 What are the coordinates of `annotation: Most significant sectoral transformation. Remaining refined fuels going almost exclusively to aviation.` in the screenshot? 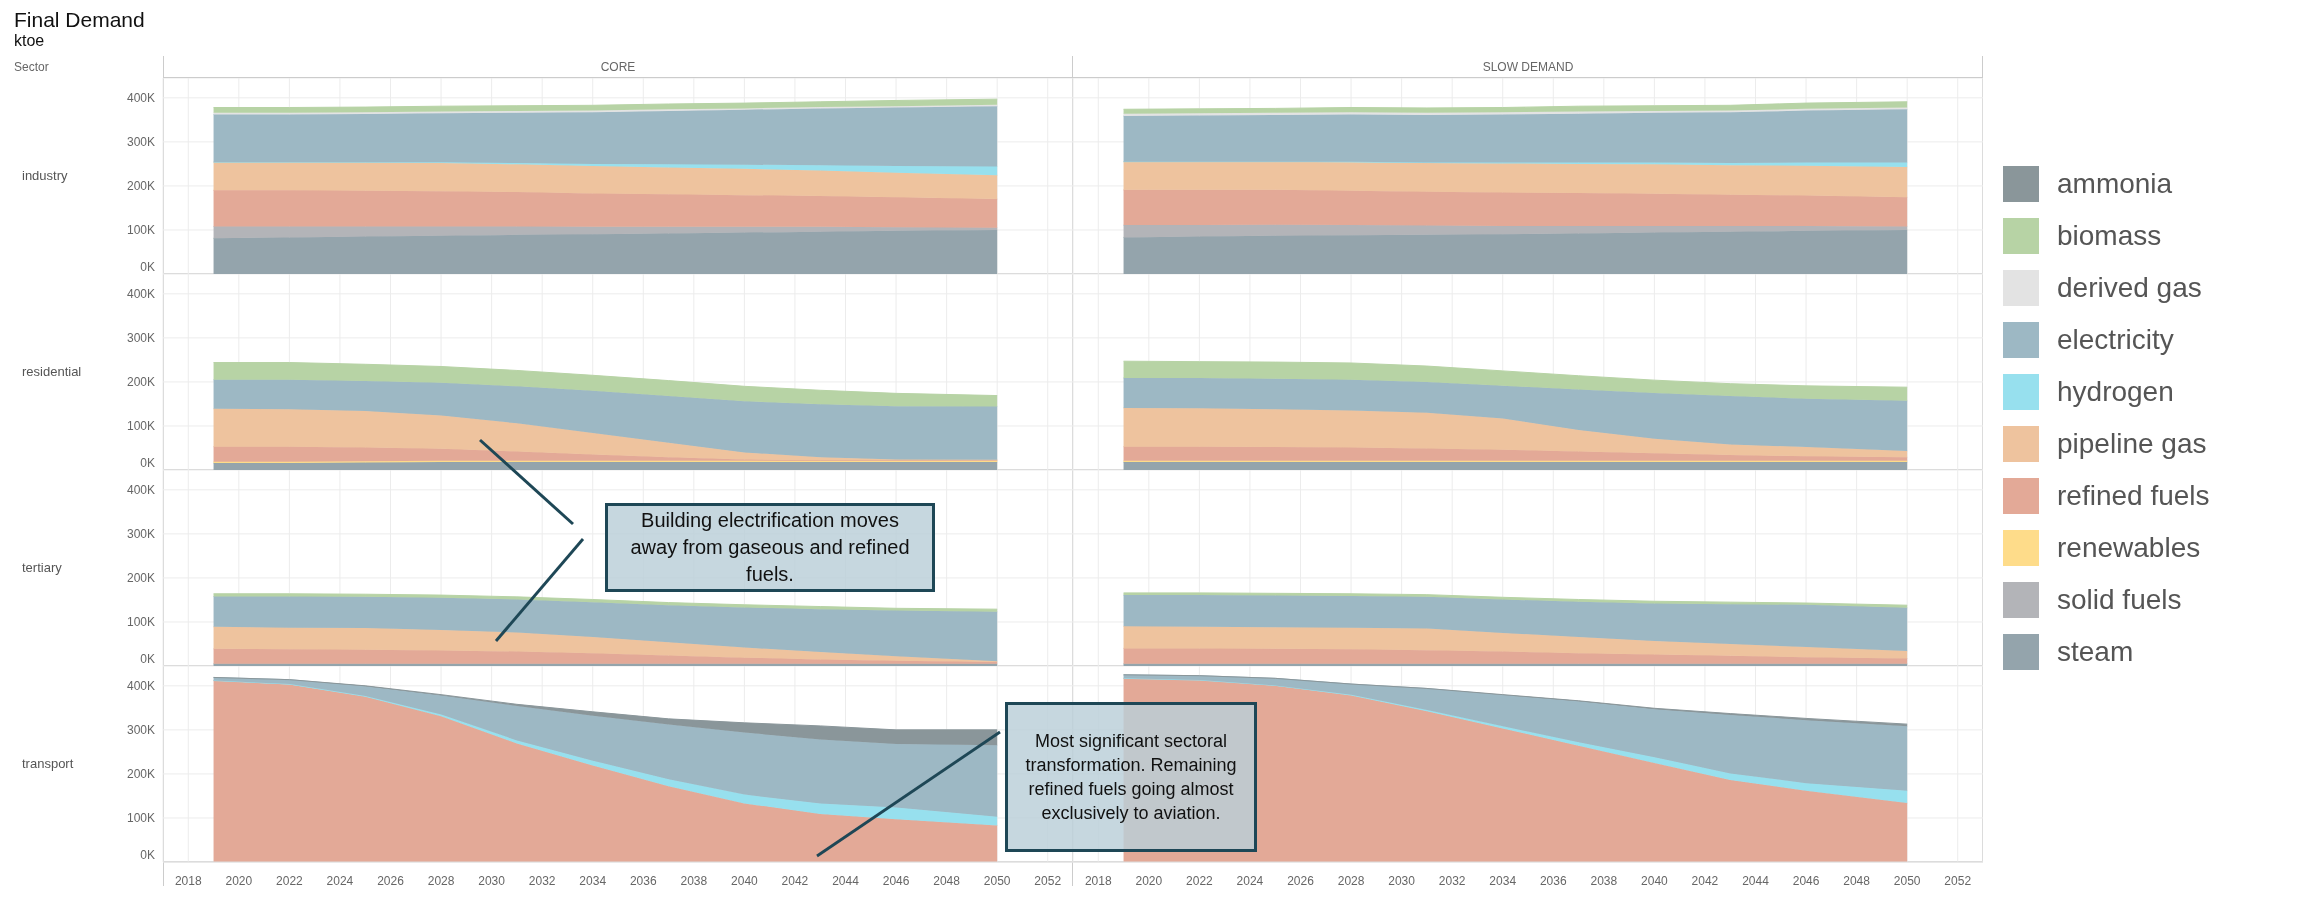 It's located at (1131, 777).